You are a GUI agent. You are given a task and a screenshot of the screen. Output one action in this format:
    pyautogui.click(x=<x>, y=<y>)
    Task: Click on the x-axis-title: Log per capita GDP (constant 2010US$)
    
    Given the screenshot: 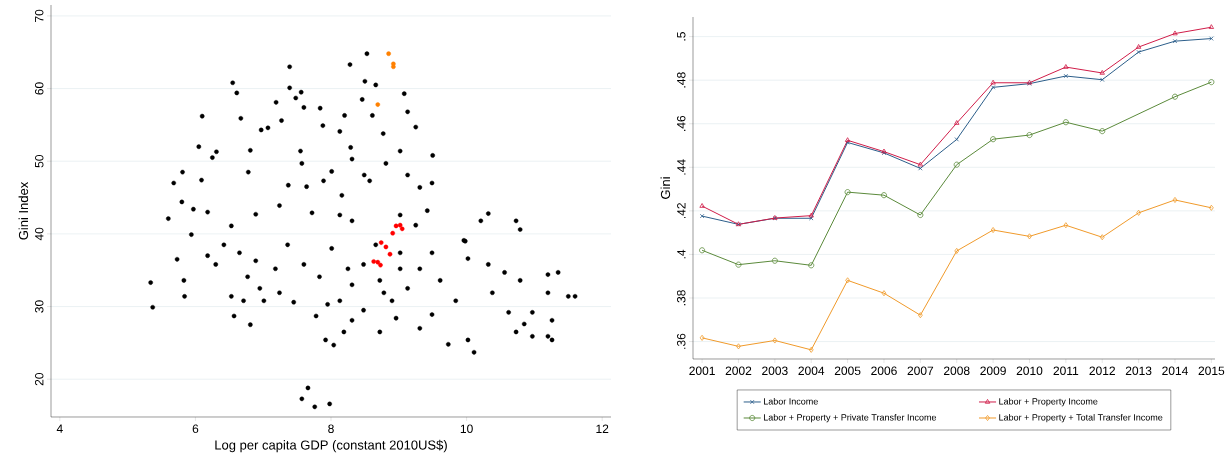 What is the action you would take?
    pyautogui.click(x=331, y=446)
    